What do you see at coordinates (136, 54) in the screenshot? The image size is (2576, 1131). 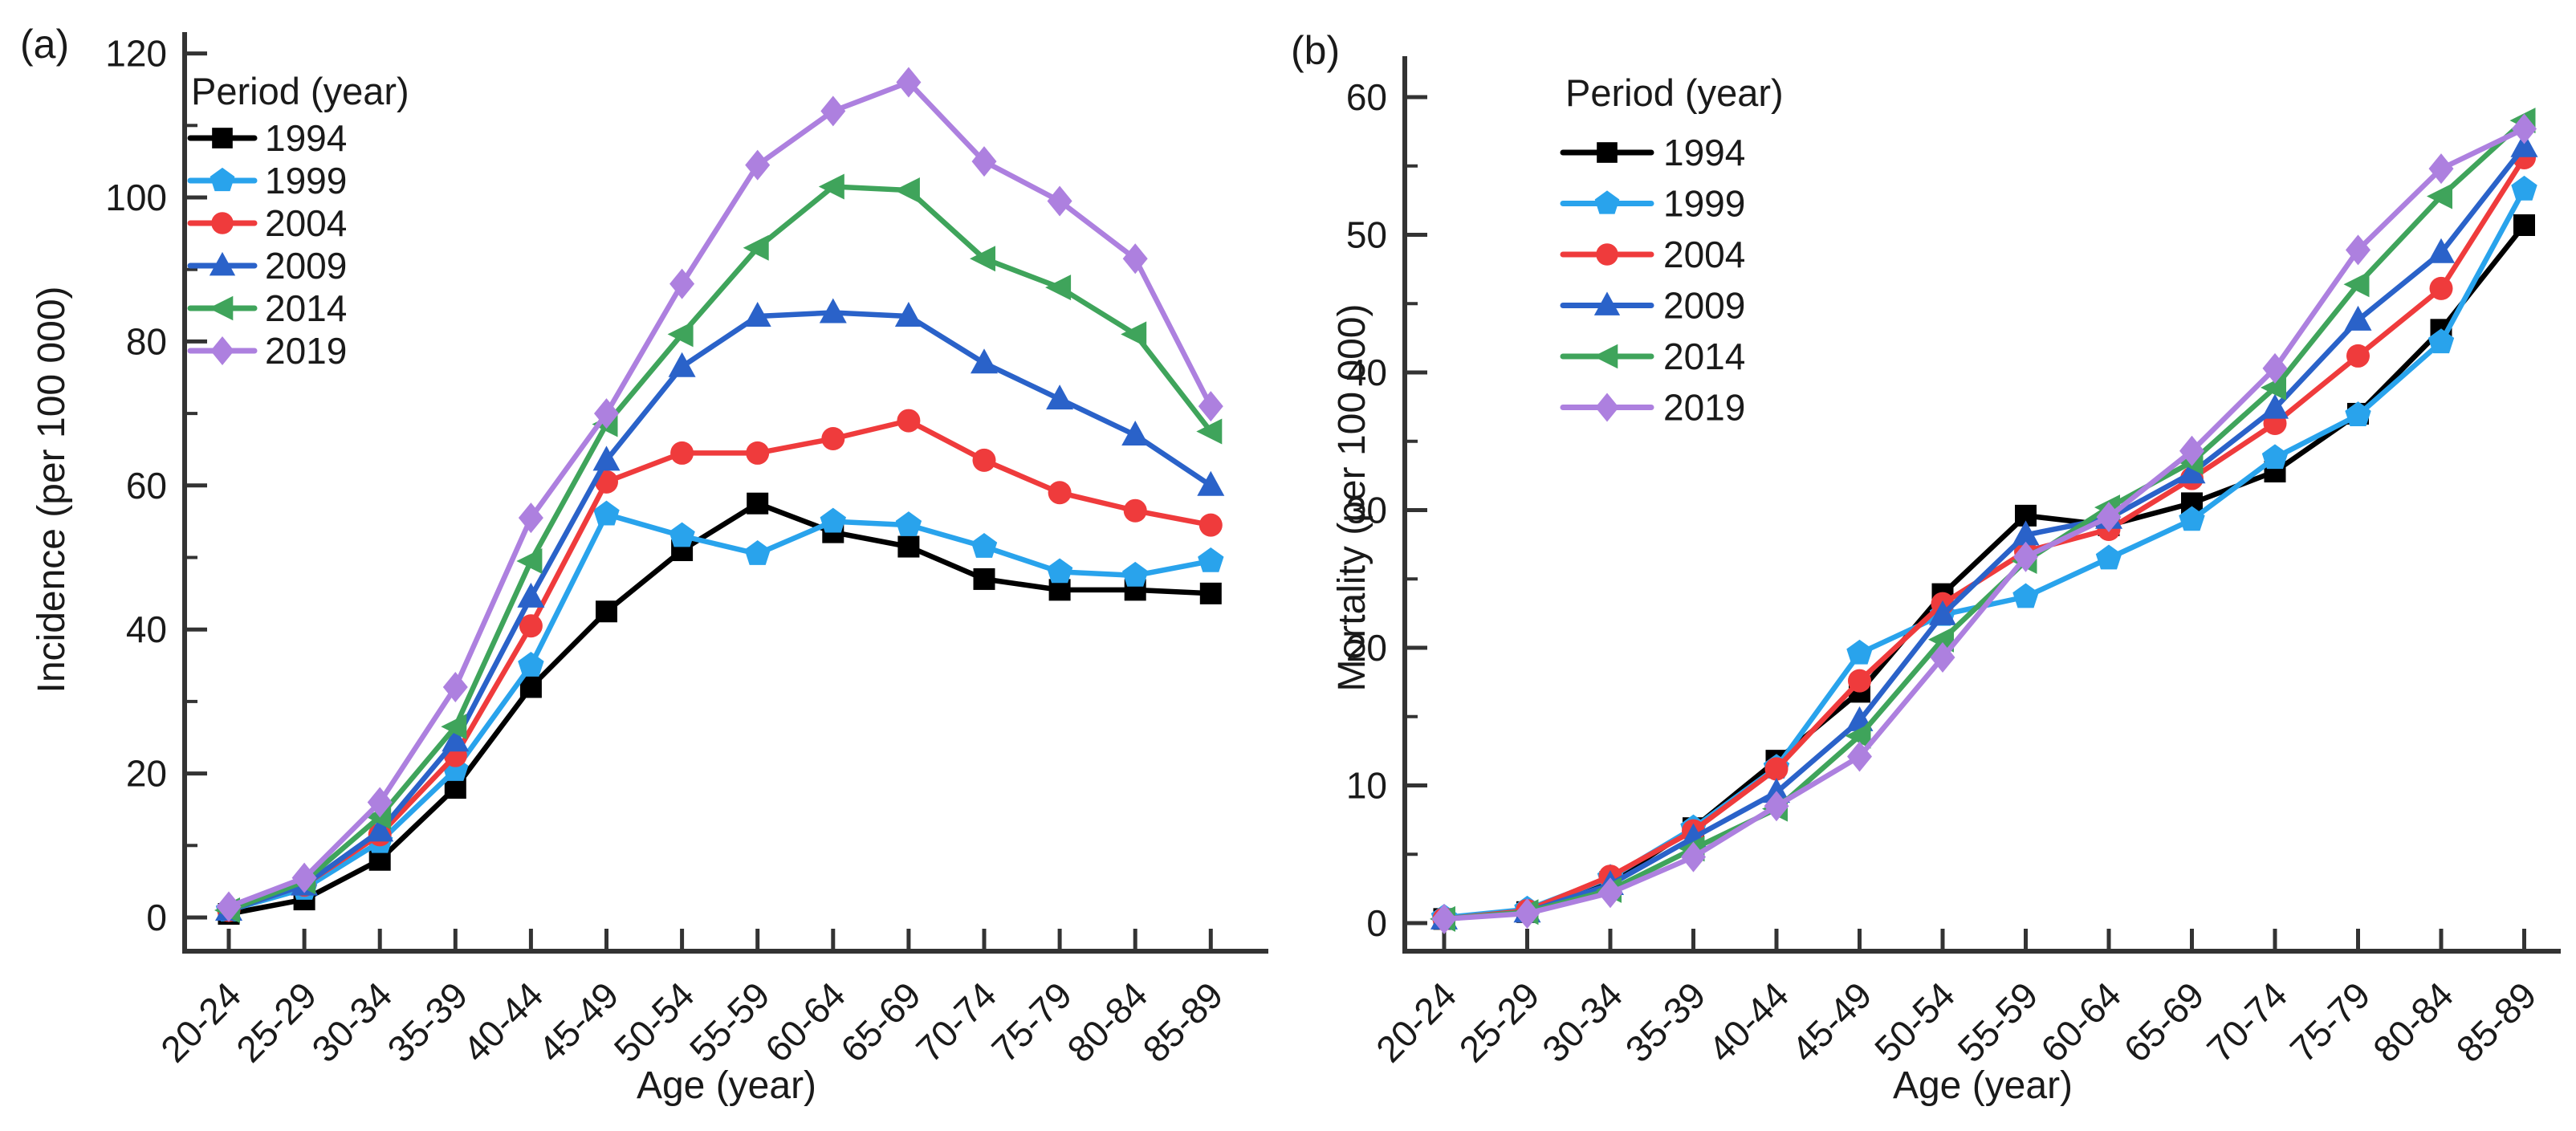 I see `y-tick-label: 120` at bounding box center [136, 54].